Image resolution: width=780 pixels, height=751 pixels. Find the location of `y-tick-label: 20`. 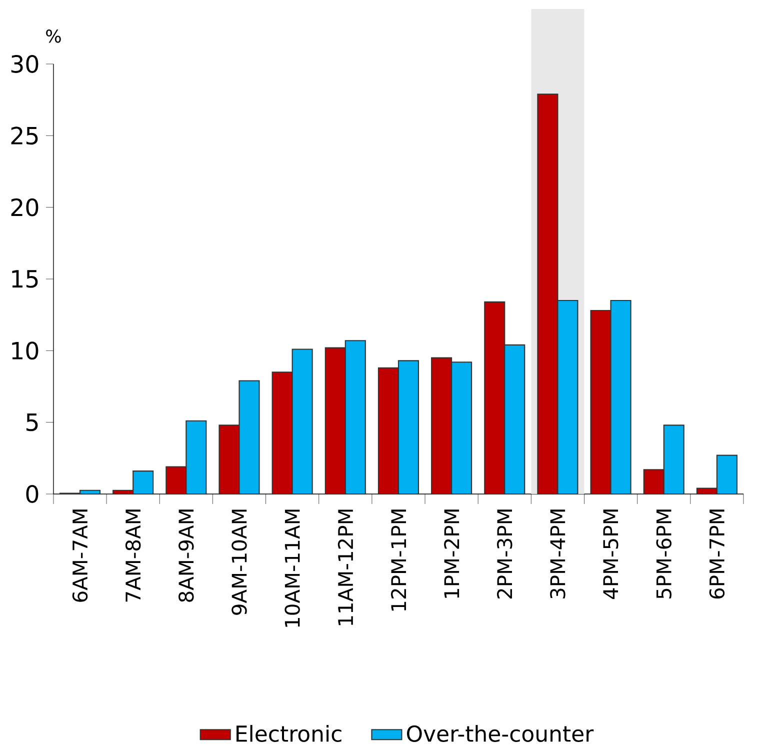

y-tick-label: 20 is located at coordinates (24, 207).